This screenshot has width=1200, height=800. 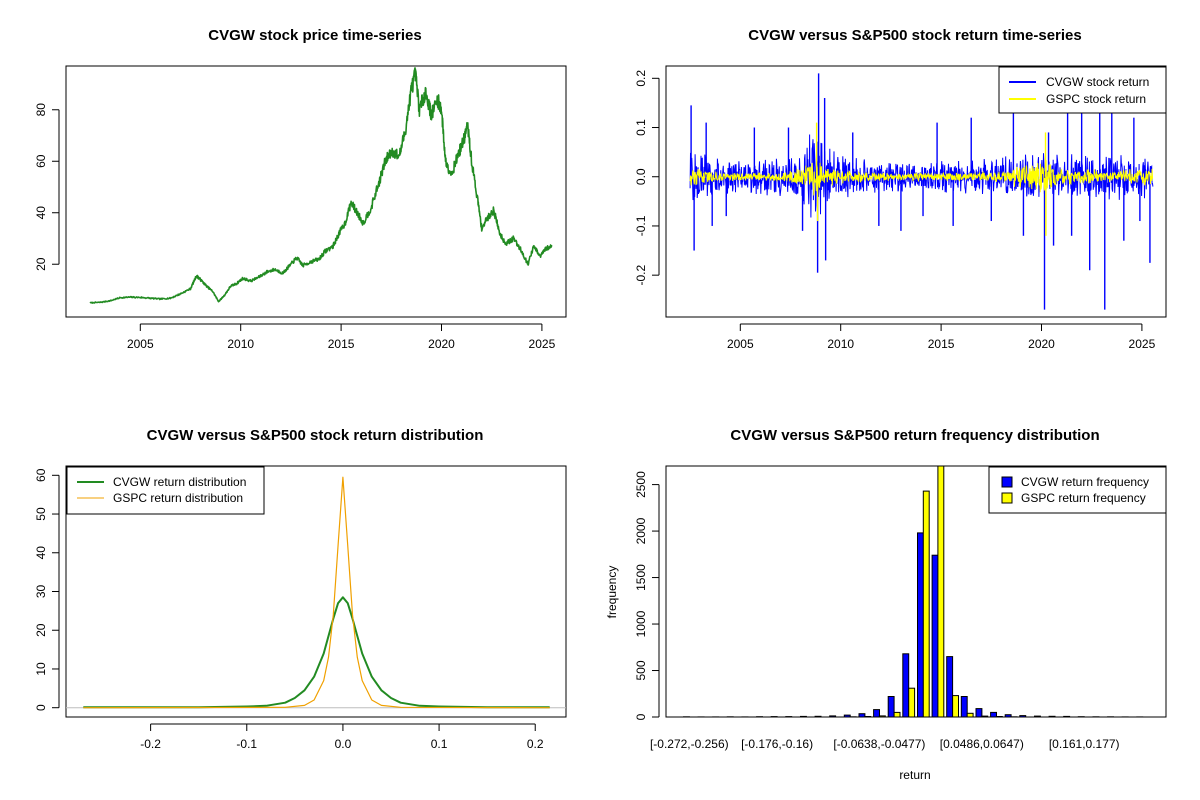 I want to click on density-y-tick-label: 20, so click(x=41, y=630).